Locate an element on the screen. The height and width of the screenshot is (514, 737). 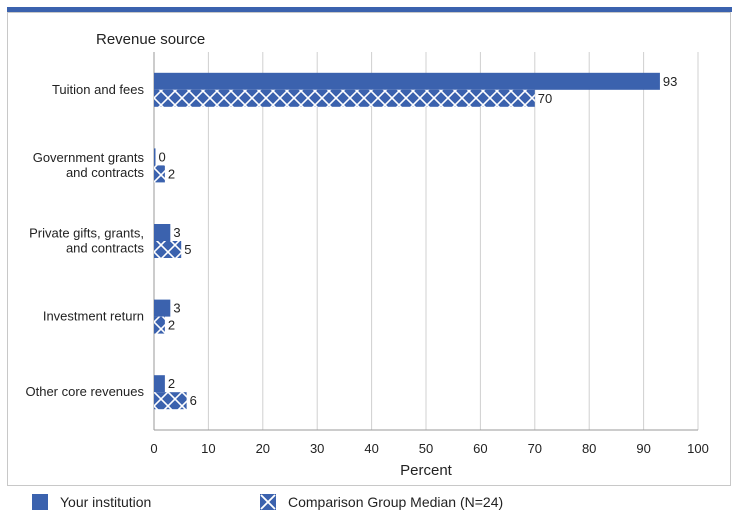
x-tick-label: 0 is located at coordinates (153, 448).